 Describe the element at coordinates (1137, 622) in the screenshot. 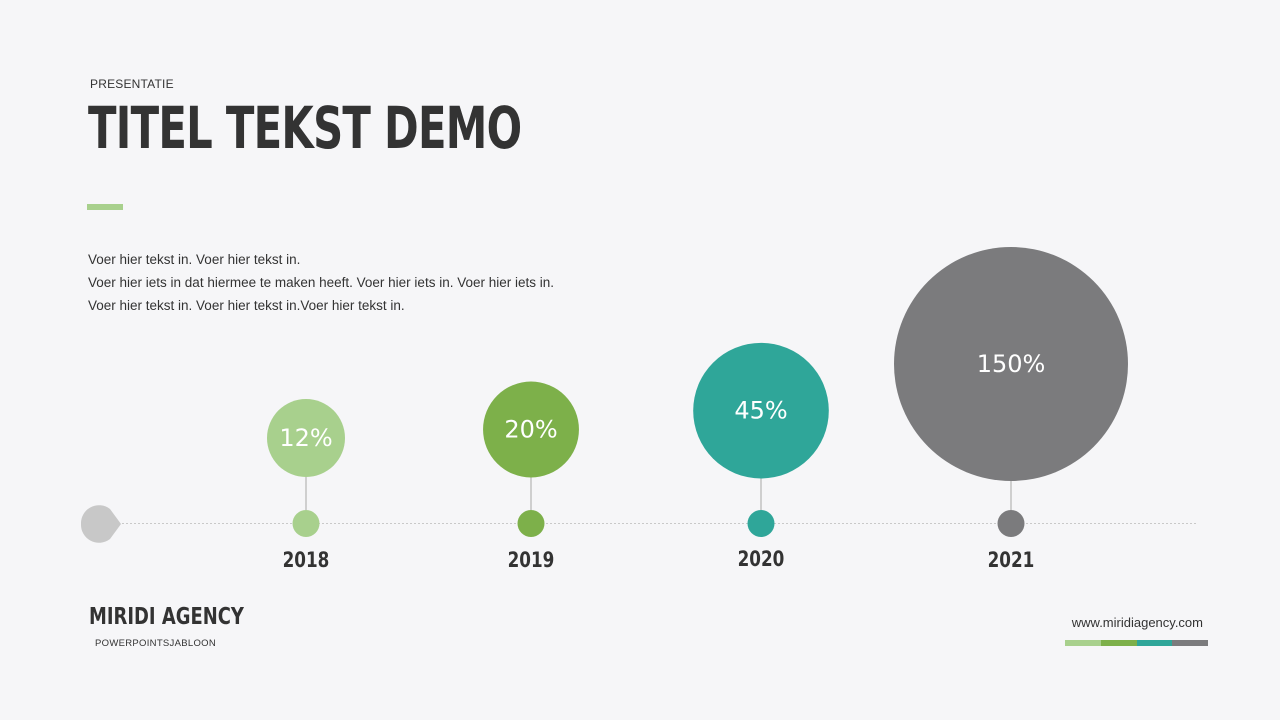

I see `footer-url: www.miridiagency.com` at that location.